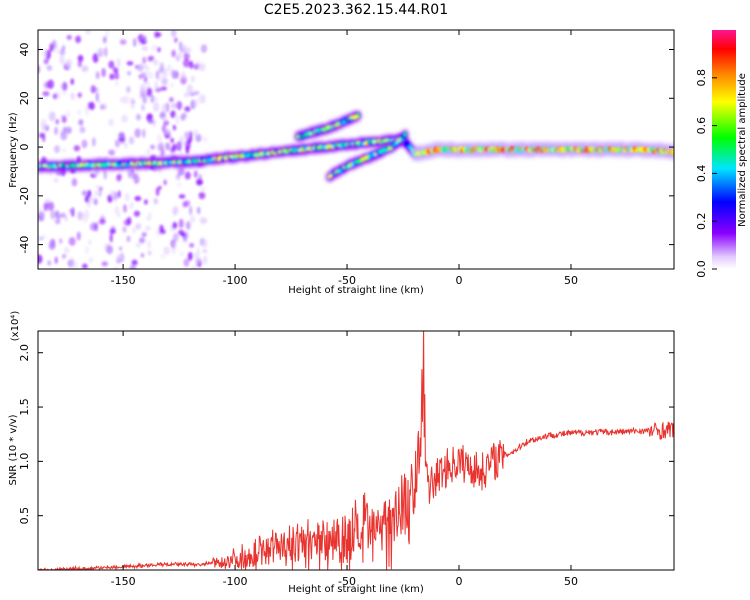  What do you see at coordinates (24, 516) in the screenshot?
I see `snr-y-tick-label-0: 0.5` at bounding box center [24, 516].